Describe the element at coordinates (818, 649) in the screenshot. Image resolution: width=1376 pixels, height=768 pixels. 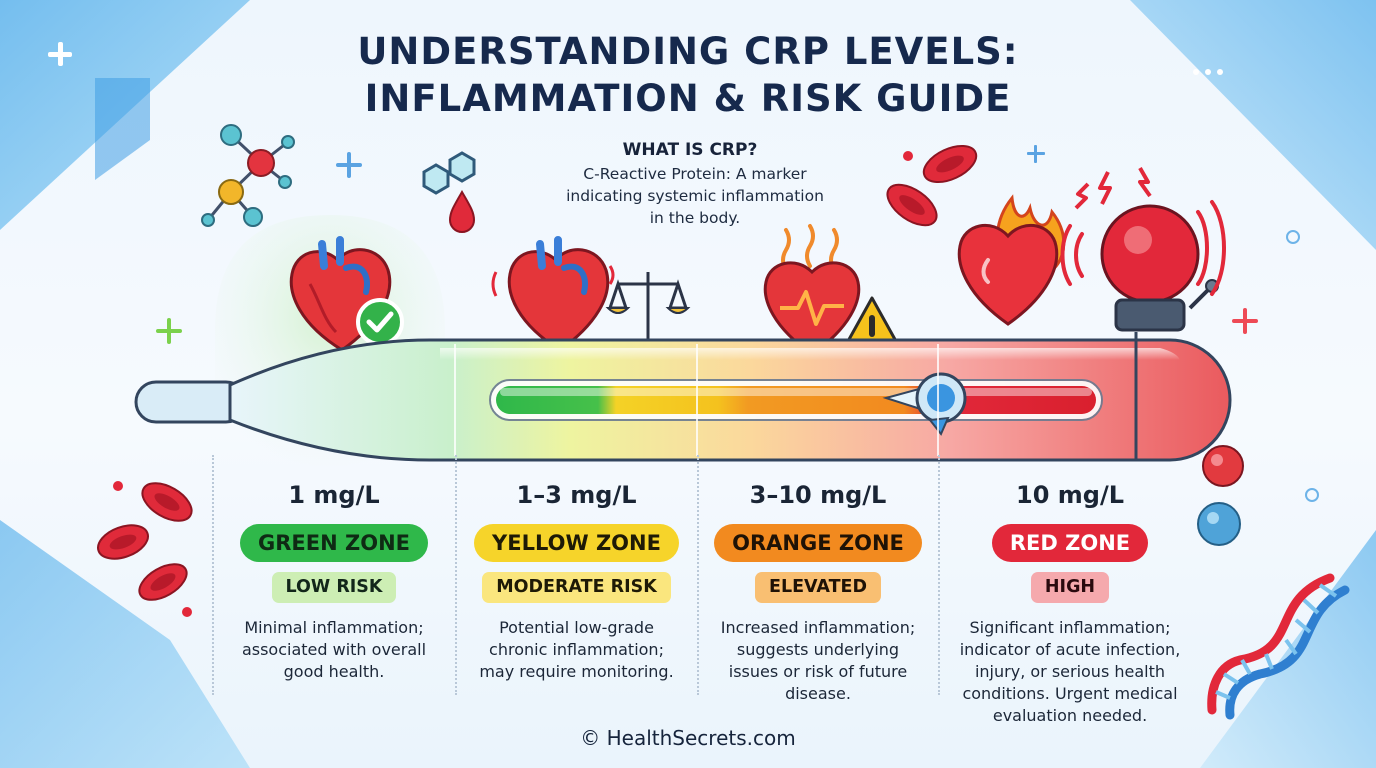
I see `zone-description-line: suggests underlying` at that location.